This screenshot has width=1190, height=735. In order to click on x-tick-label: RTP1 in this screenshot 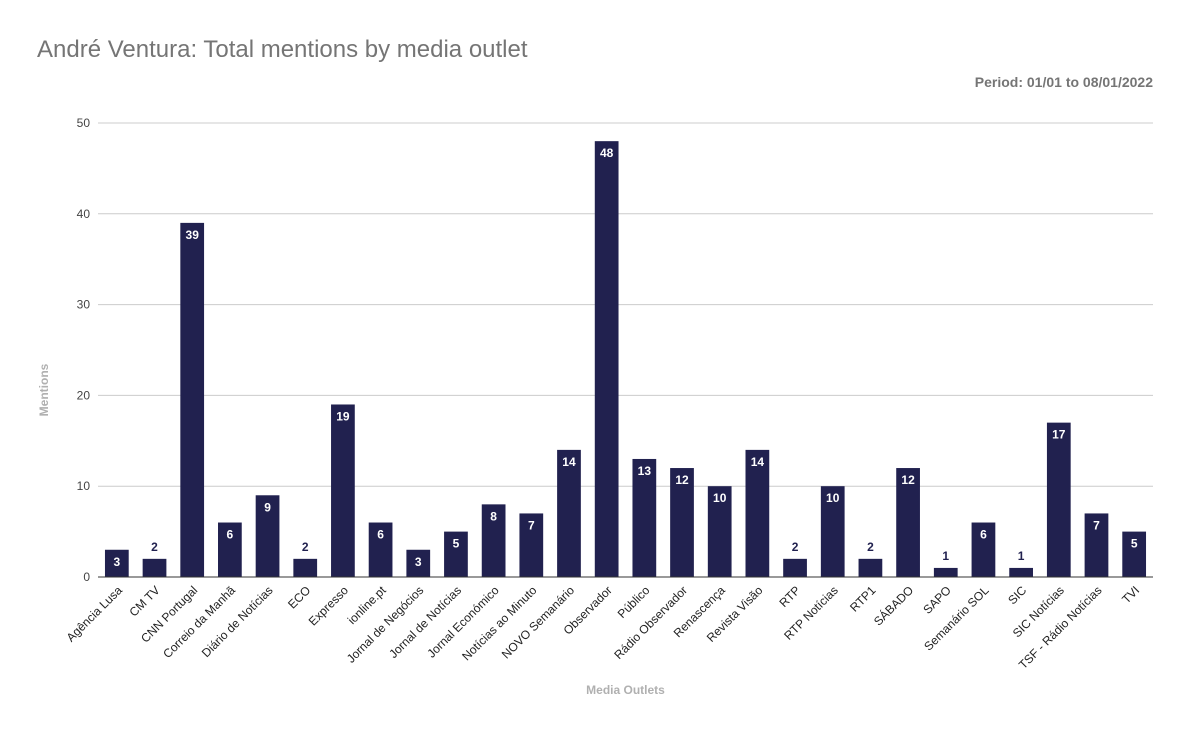, I will do `click(863, 599)`.